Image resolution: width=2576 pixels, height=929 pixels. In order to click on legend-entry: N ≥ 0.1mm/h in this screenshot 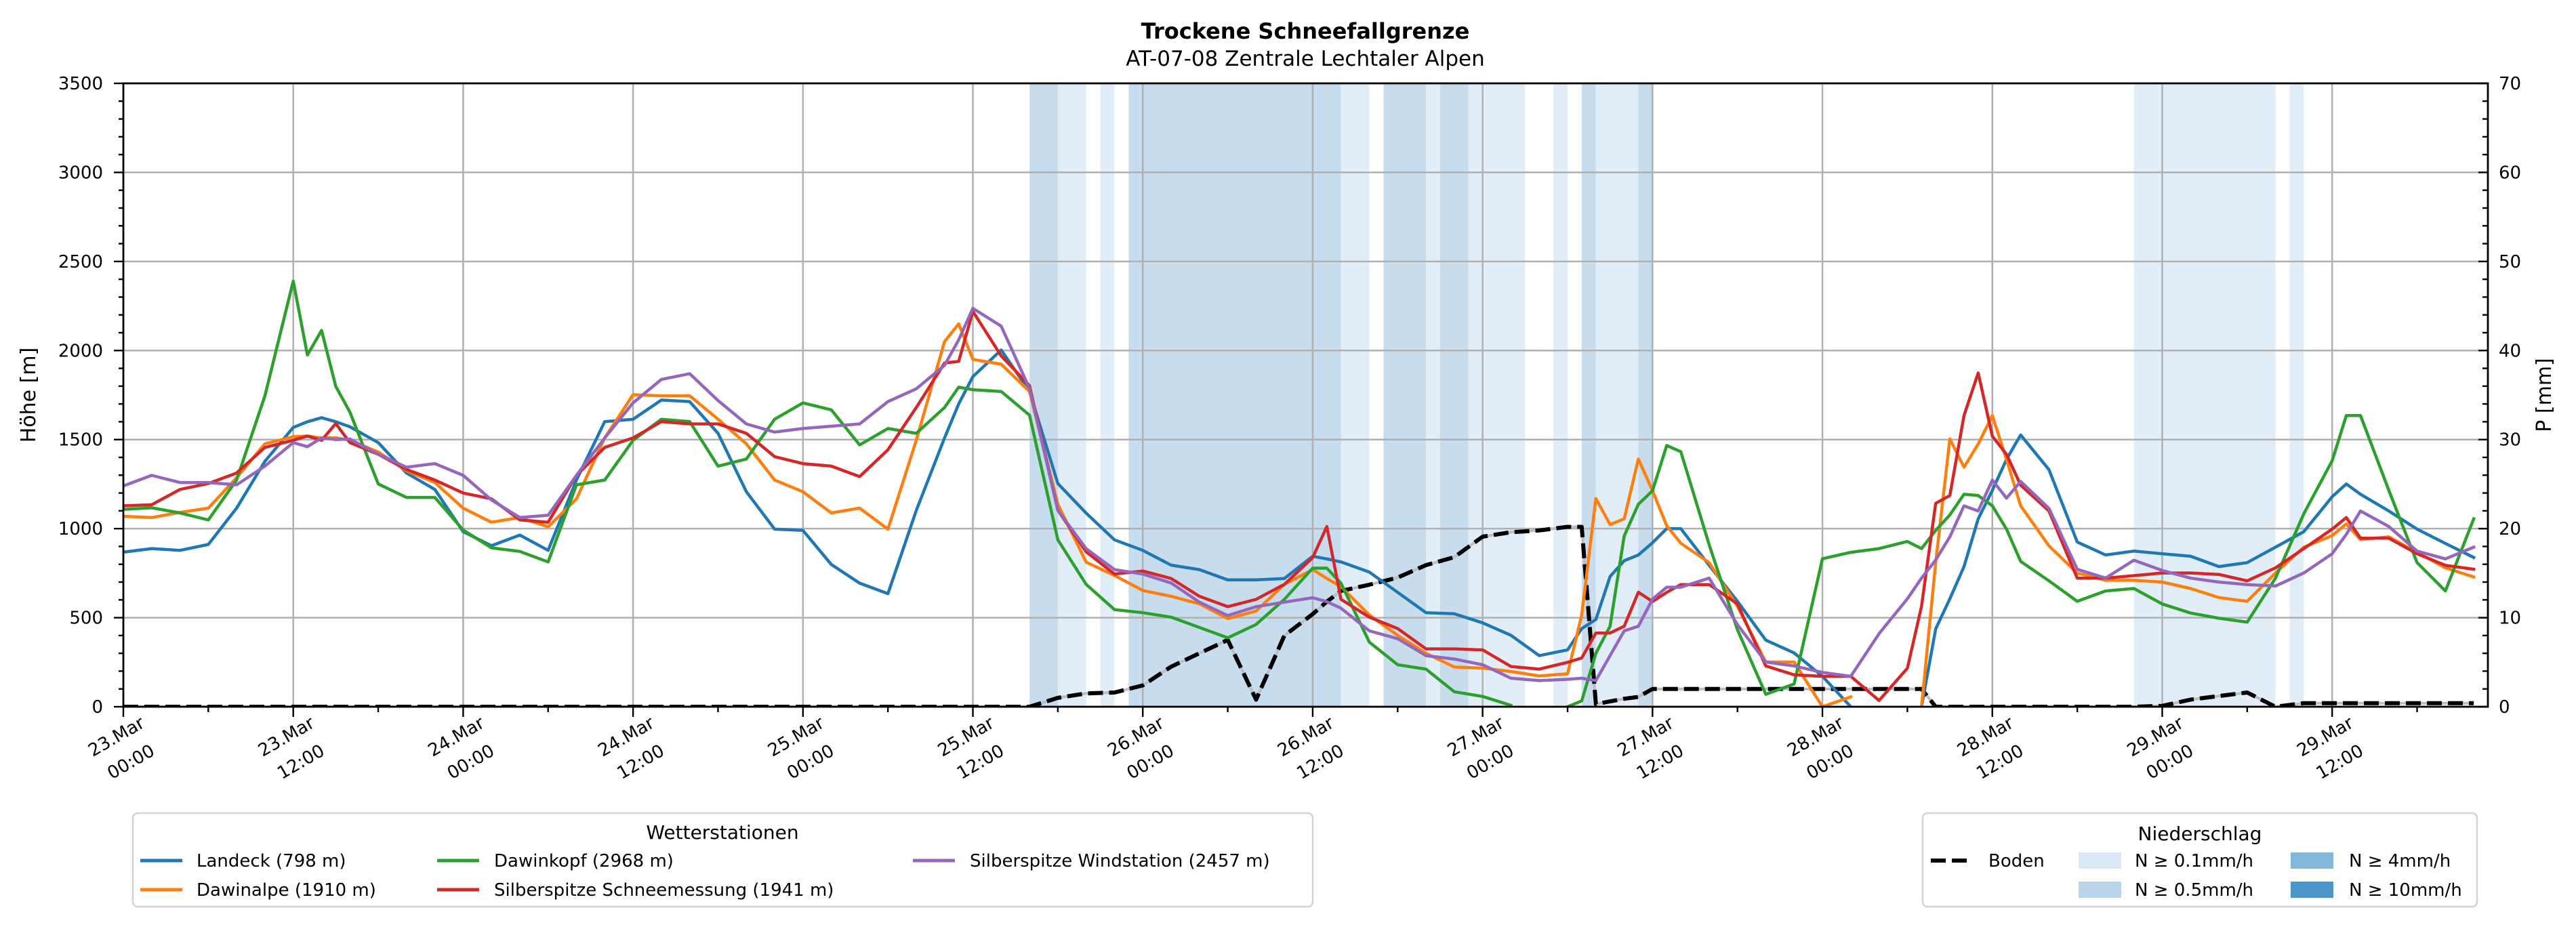, I will do `click(2166, 861)`.